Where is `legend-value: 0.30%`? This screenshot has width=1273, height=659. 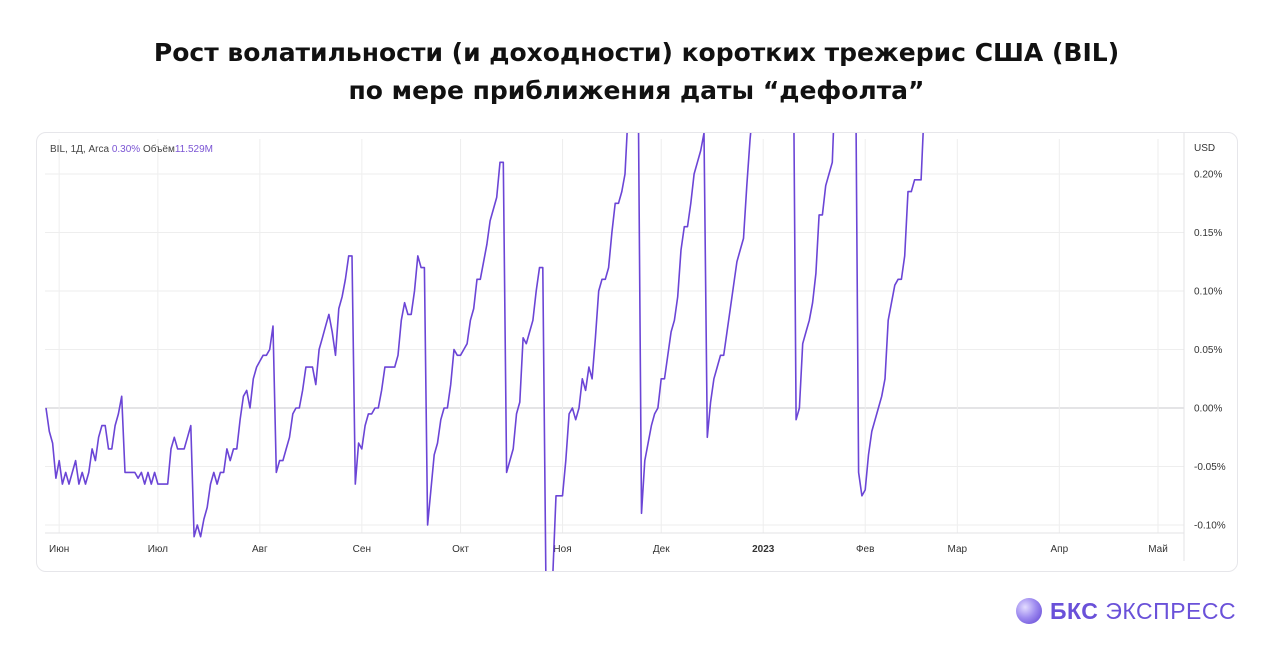
legend-value: 0.30% is located at coordinates (126, 149).